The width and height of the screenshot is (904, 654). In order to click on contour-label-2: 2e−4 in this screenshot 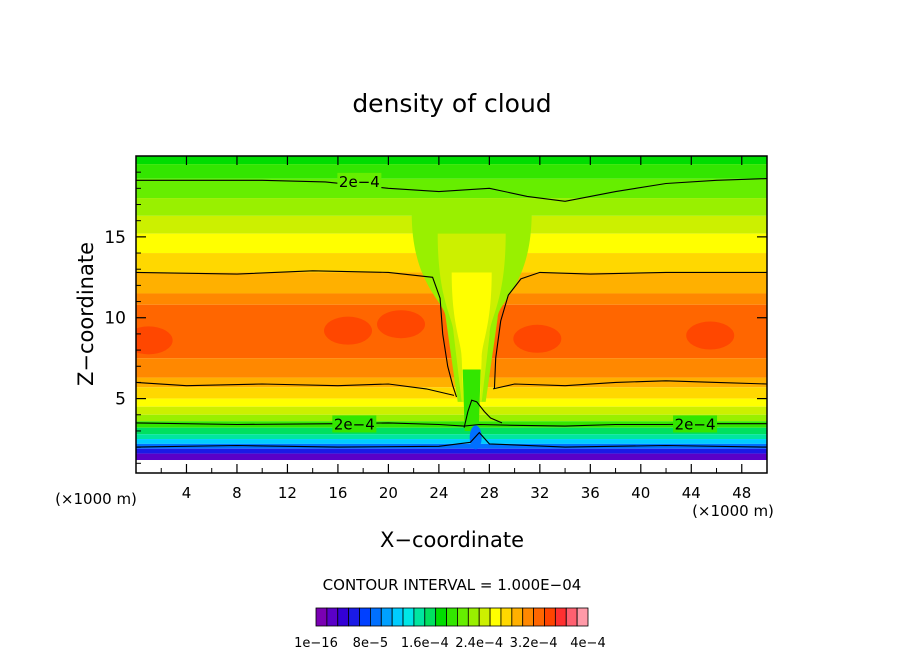, I will do `click(695, 424)`.